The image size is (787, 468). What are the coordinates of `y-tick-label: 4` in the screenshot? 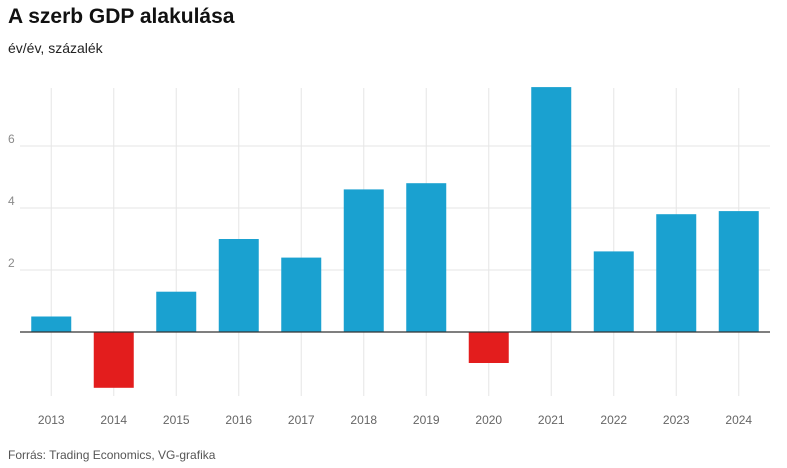 It's located at (11, 201).